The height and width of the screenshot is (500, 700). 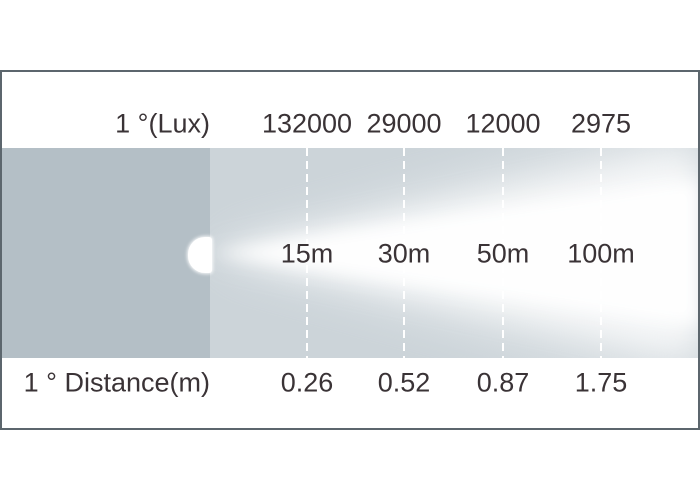 I want to click on distance-label-30m: 30m, so click(x=404, y=253).